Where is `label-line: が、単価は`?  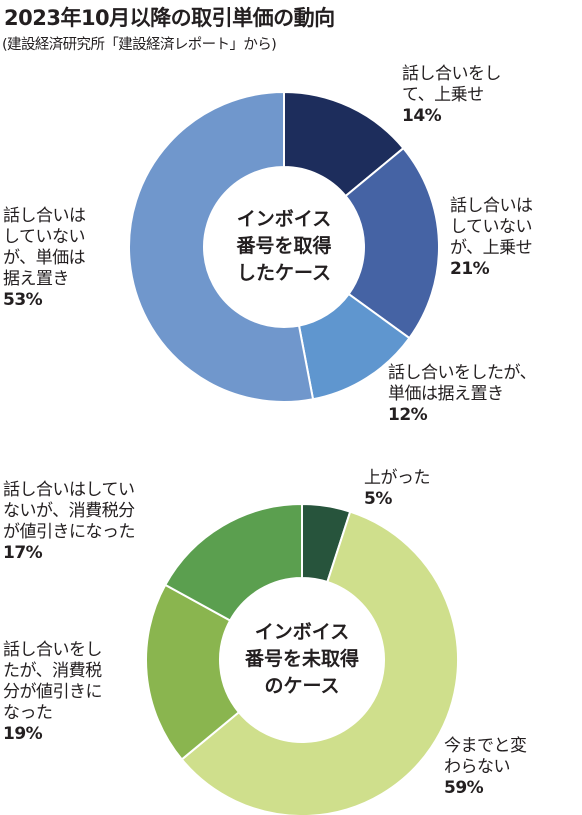
label-line: が、単価は is located at coordinates (44, 258).